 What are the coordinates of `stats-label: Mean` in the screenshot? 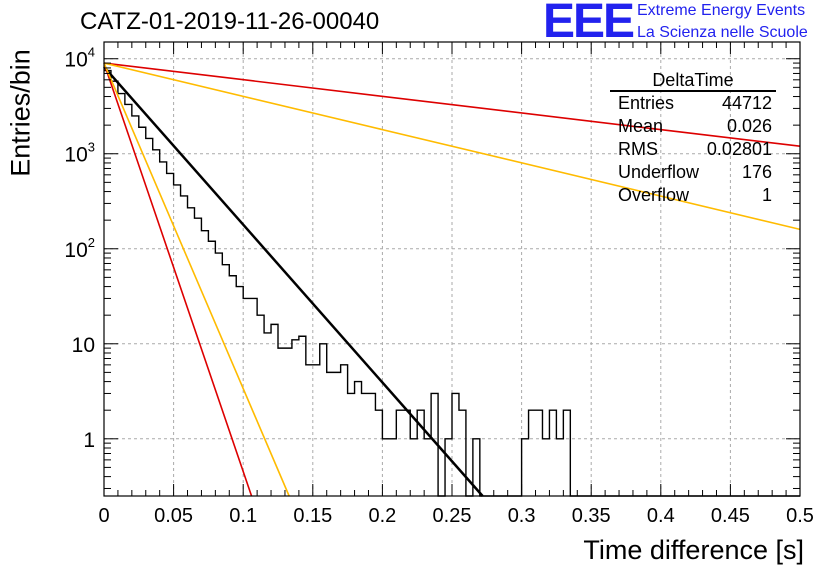 It's located at (641, 126).